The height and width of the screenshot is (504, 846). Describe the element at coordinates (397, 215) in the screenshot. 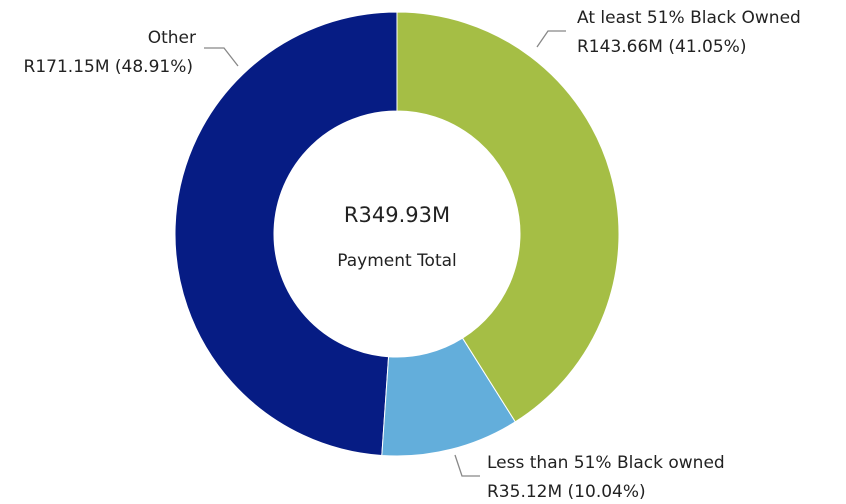

I see `center-value: R349.93M` at that location.